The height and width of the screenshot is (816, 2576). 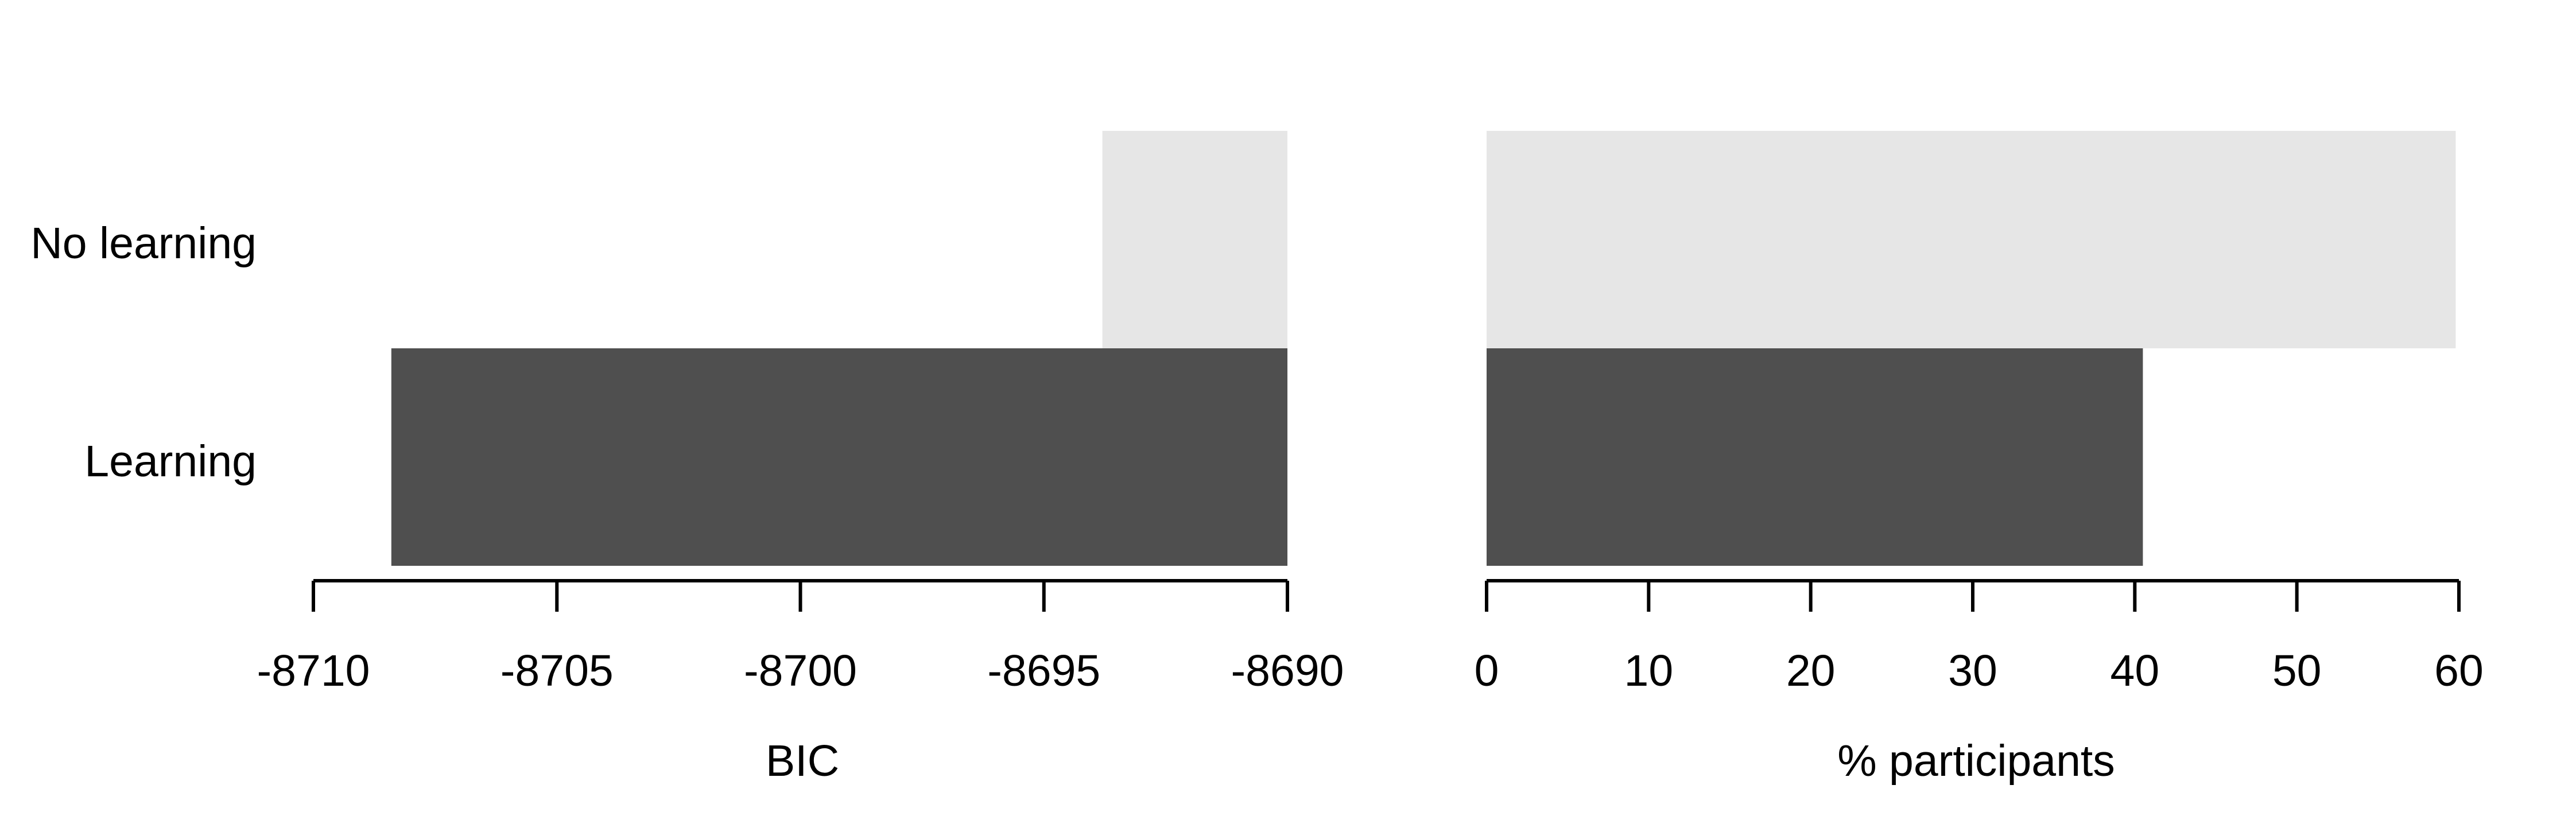 What do you see at coordinates (2459, 670) in the screenshot?
I see `pct-tick-label: 60` at bounding box center [2459, 670].